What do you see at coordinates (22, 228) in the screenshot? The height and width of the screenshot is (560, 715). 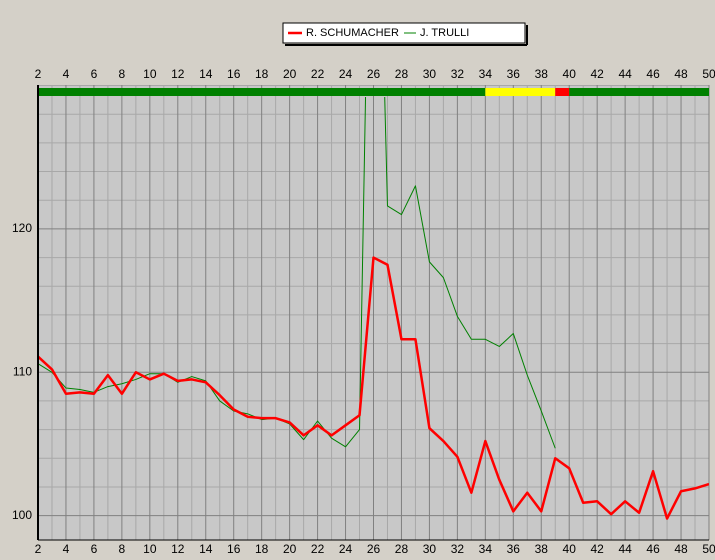 I see `y-tick-label: 120` at bounding box center [22, 228].